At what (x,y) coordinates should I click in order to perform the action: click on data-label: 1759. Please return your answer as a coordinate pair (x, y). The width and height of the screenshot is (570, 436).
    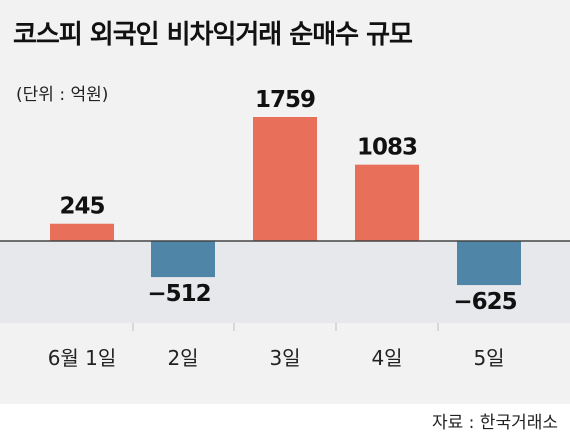
    Looking at the image, I should click on (285, 100).